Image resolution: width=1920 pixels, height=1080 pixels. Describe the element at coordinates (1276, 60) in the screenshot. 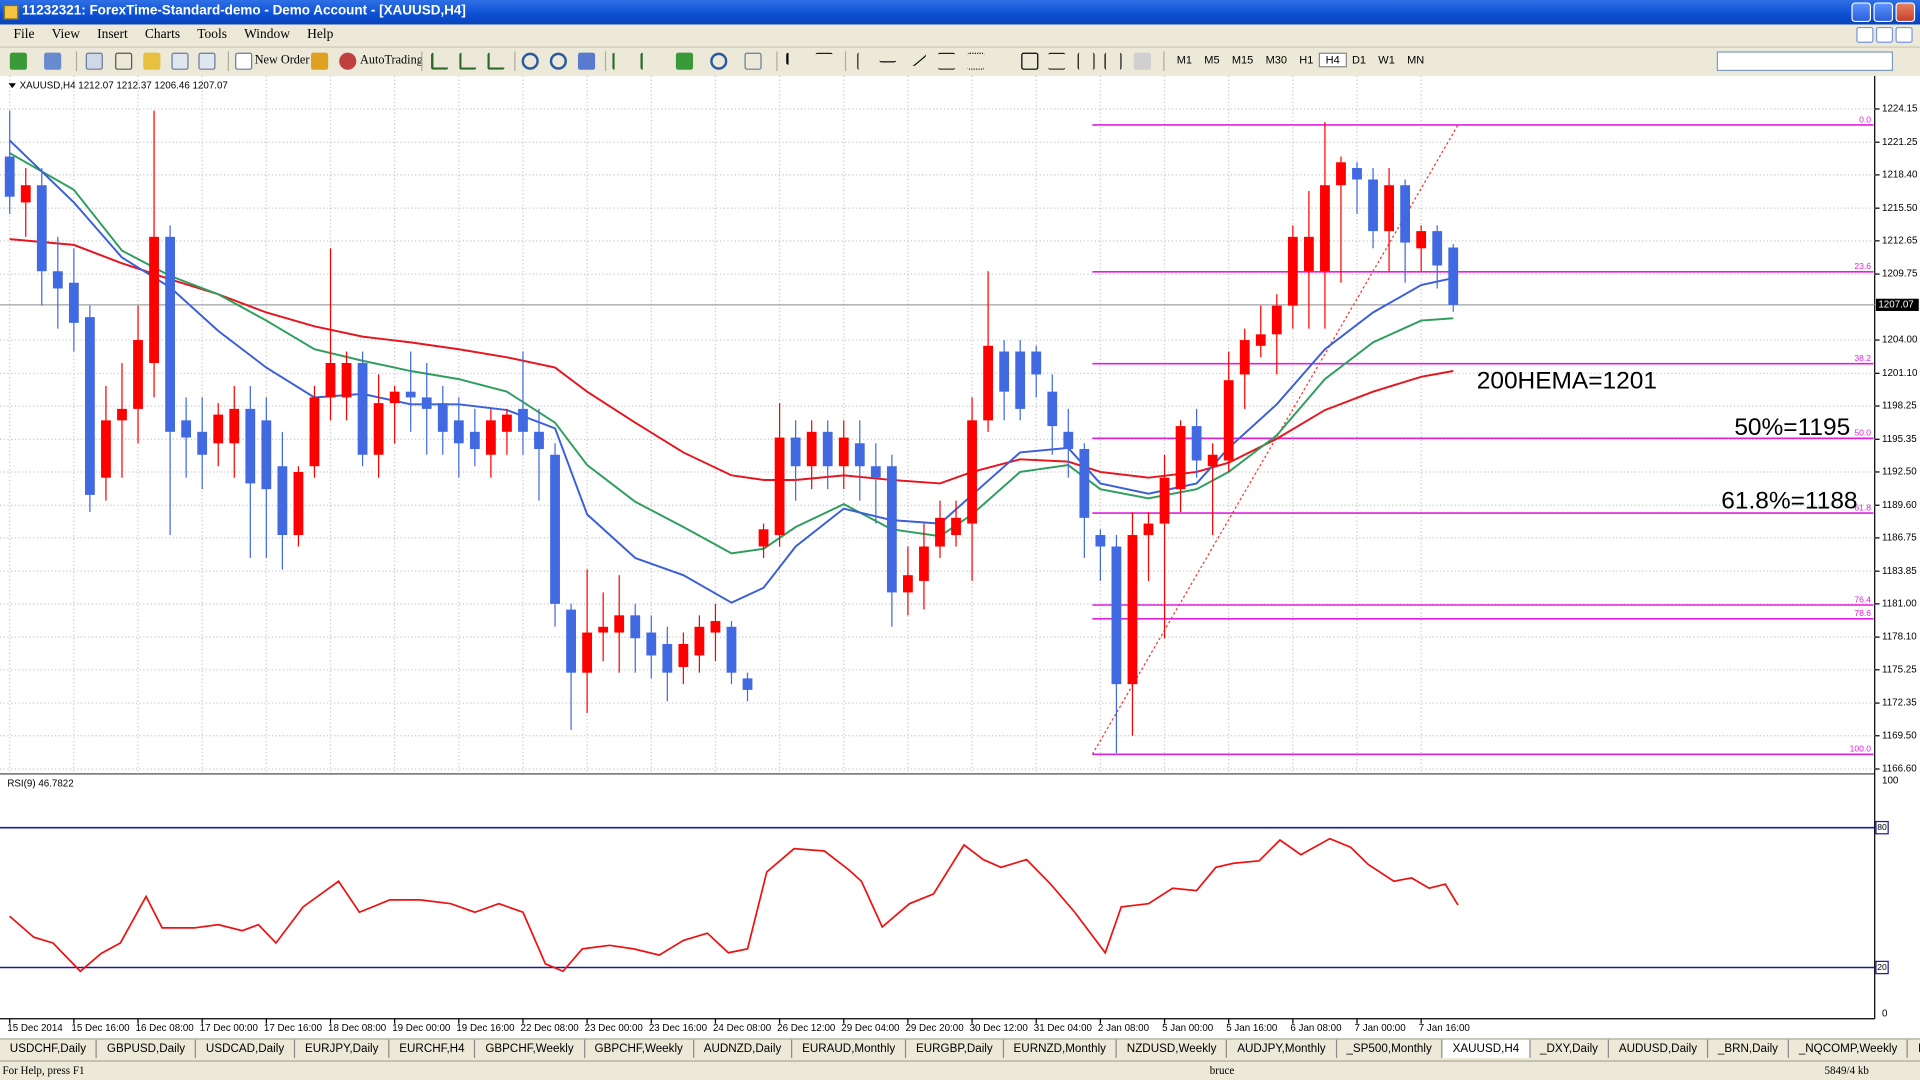

I see `timeframe-button: M30` at that location.